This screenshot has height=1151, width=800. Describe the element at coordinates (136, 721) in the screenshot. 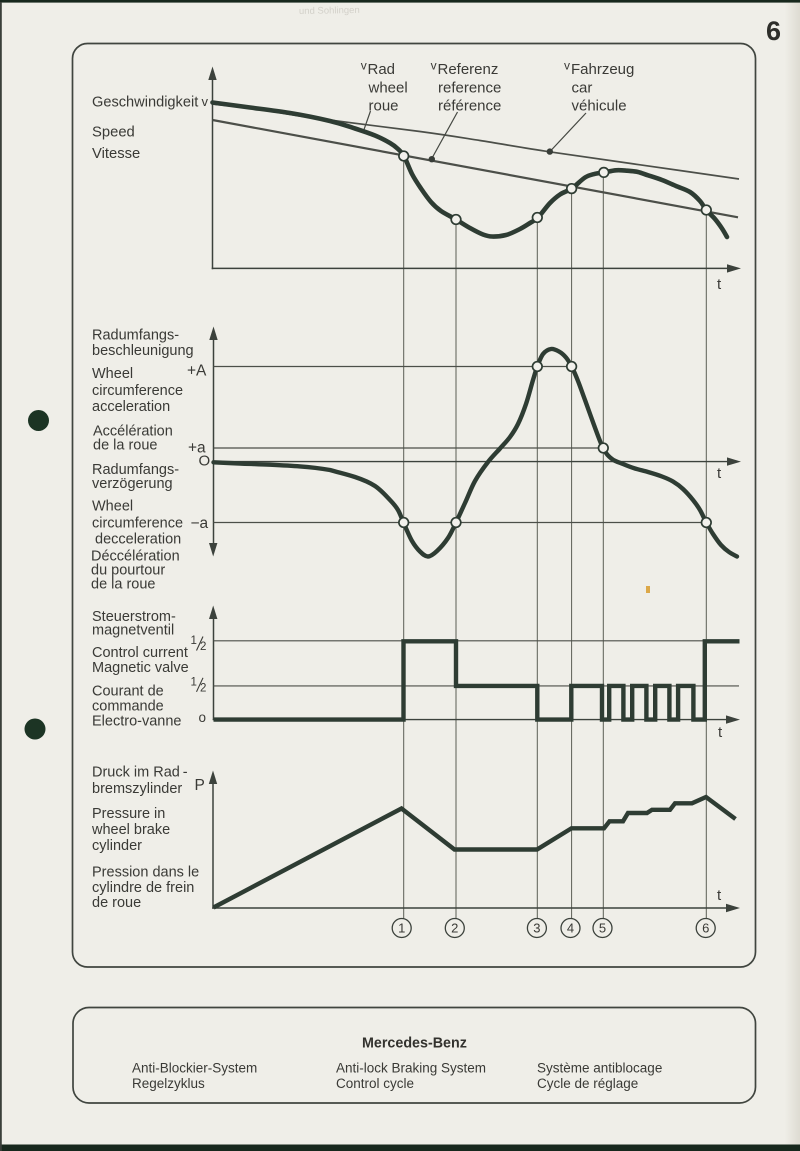

I see `svg-text: Electro-vanne` at that location.